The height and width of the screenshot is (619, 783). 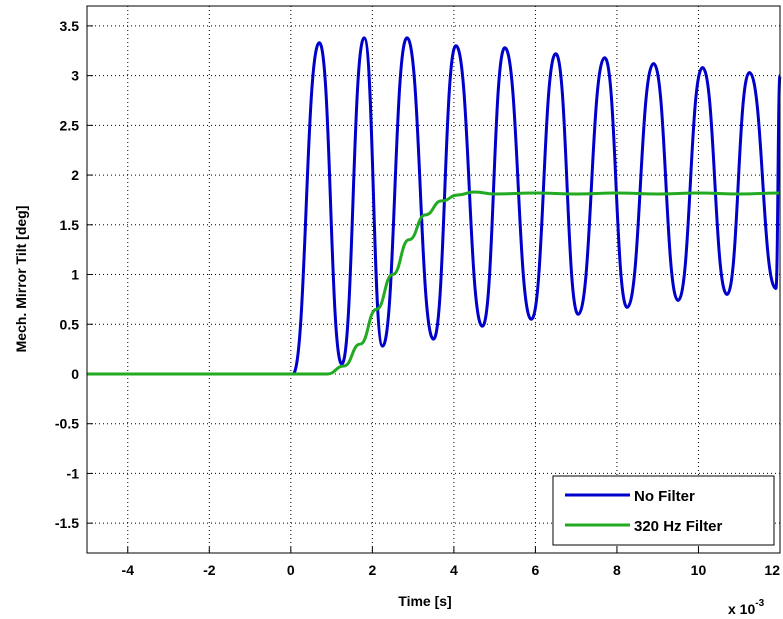 What do you see at coordinates (759, 603) in the screenshot?
I see `x-axis-multiplier-exponent: -3` at bounding box center [759, 603].